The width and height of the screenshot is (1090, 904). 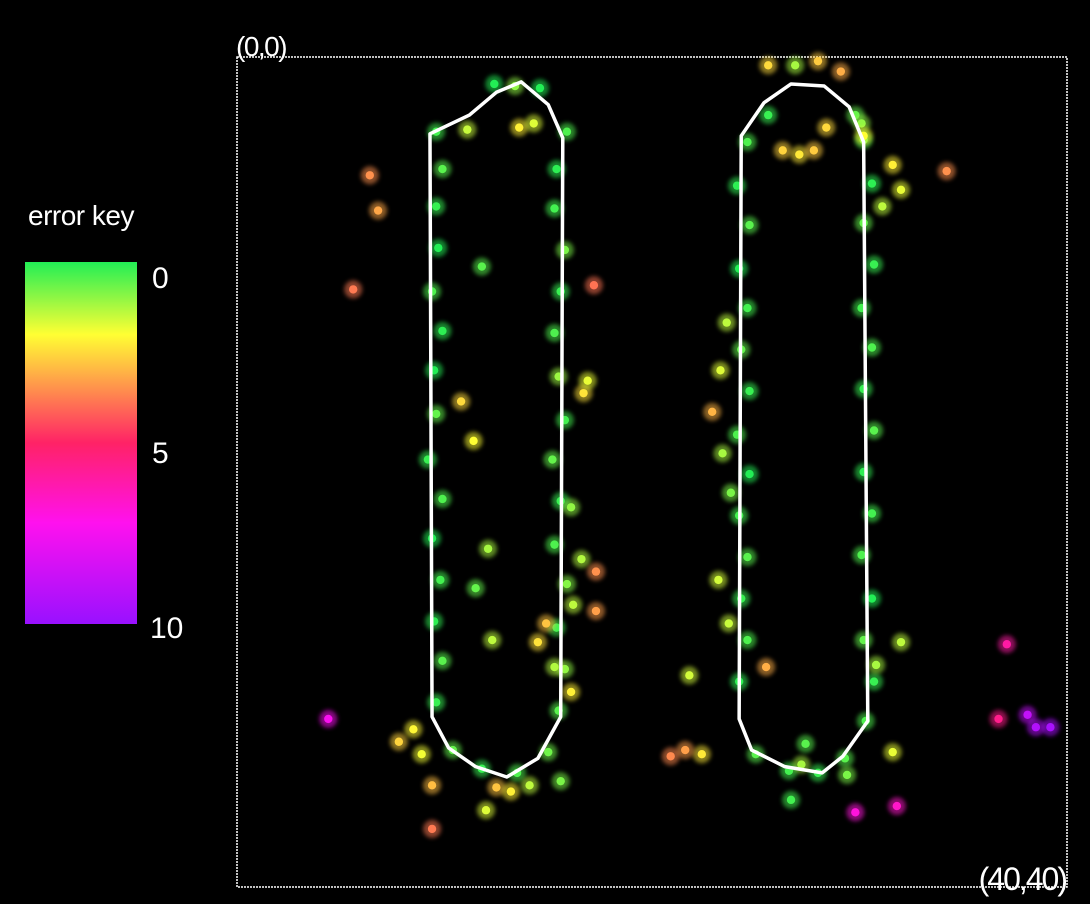 What do you see at coordinates (167, 628) in the screenshot?
I see `error-key-tick-10: 10` at bounding box center [167, 628].